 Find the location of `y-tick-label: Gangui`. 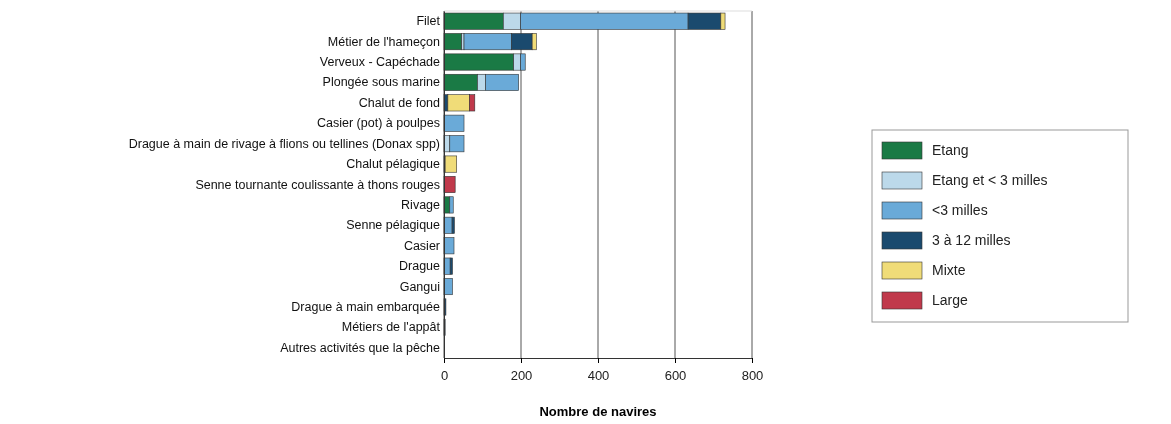

y-tick-label: Gangui is located at coordinates (419, 286).